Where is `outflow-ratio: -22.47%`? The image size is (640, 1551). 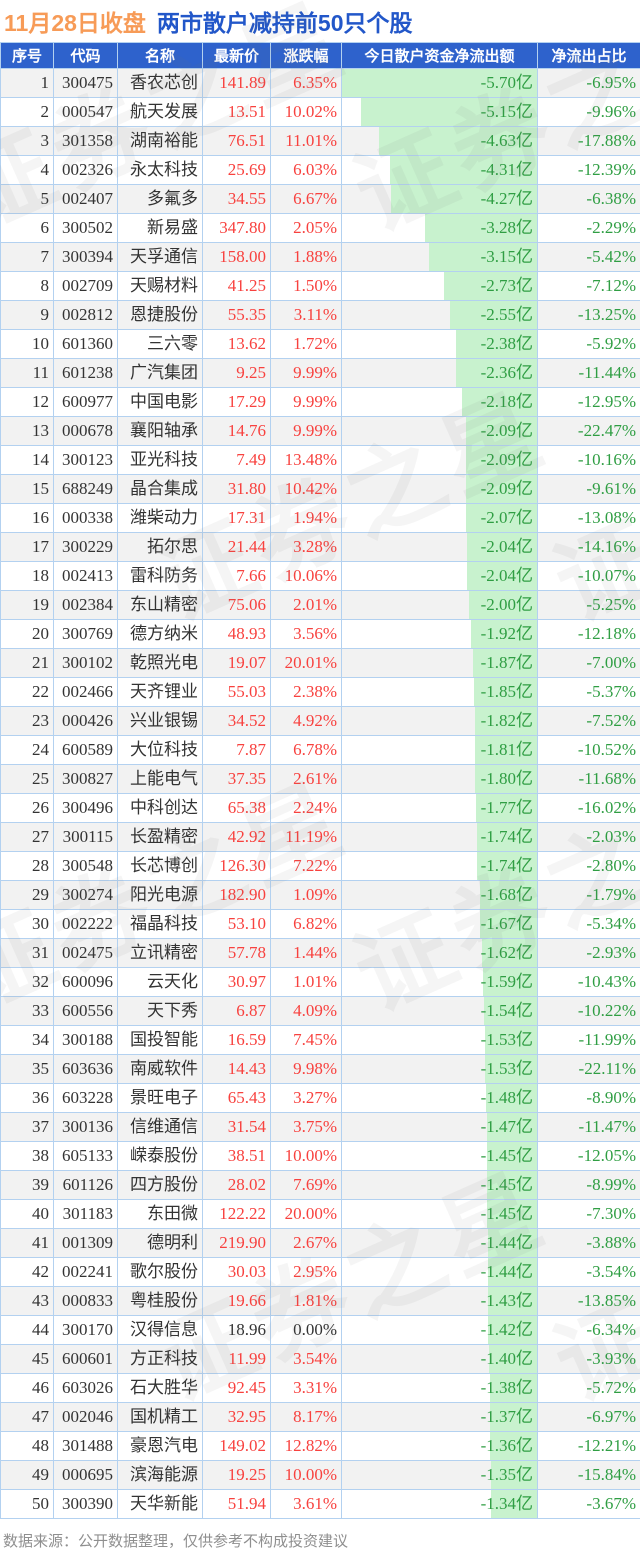 outflow-ratio: -22.47% is located at coordinates (589, 431).